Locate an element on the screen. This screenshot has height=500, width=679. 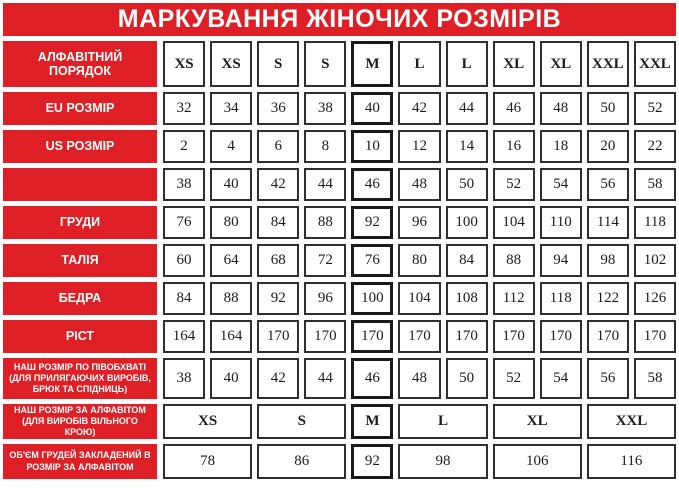
table-row: АЛФАВІТНИЙ ПОРЯДОК XS XS S S M L L XL XL XXL XXL is located at coordinates (339, 64).